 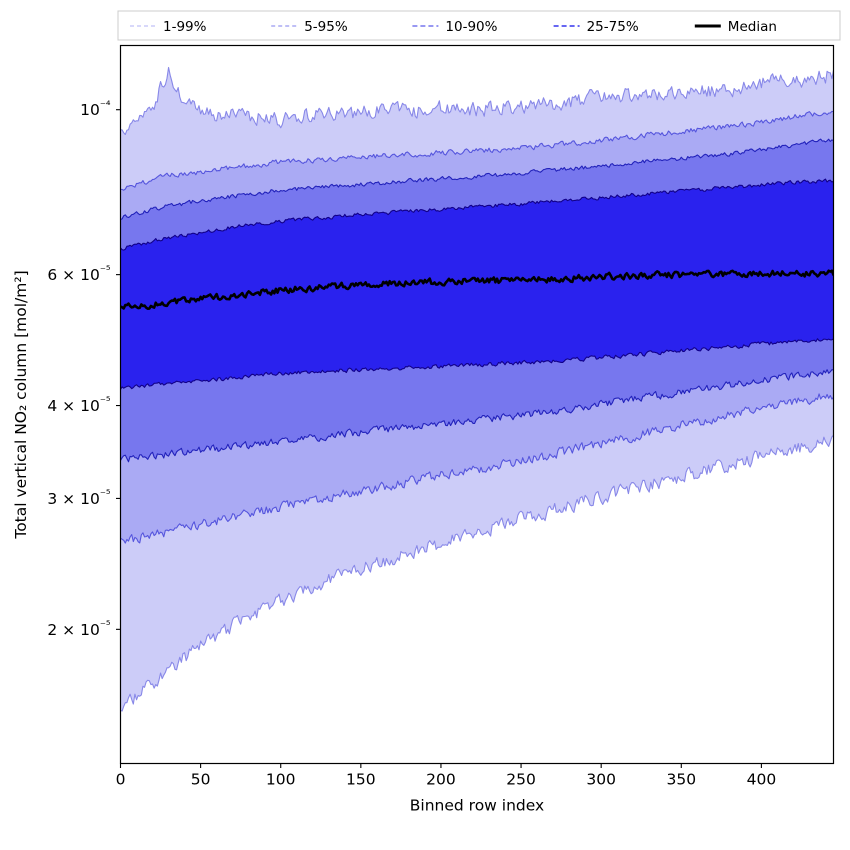 What do you see at coordinates (752, 27) in the screenshot?
I see `legend-label-median: Median` at bounding box center [752, 27].